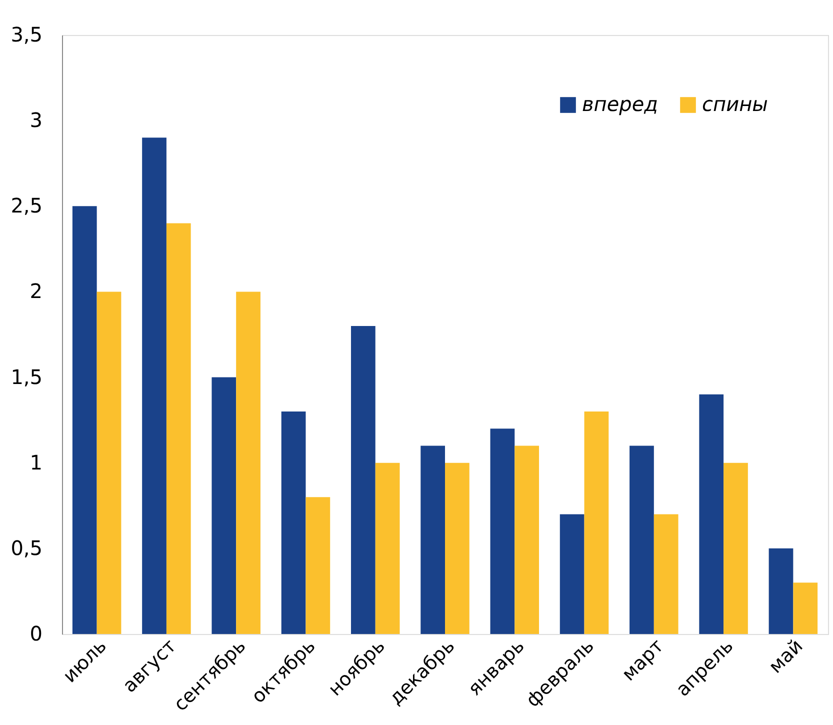  I want to click on y-tick-label: 0,5, so click(26, 548).